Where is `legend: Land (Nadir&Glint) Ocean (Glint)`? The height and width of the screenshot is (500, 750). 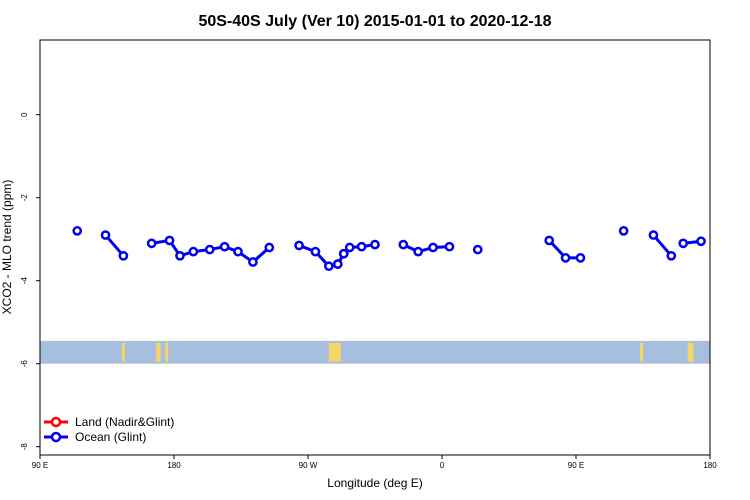
legend: Land (Nadir&Glint) Ocean (Glint) is located at coordinates (109, 429).